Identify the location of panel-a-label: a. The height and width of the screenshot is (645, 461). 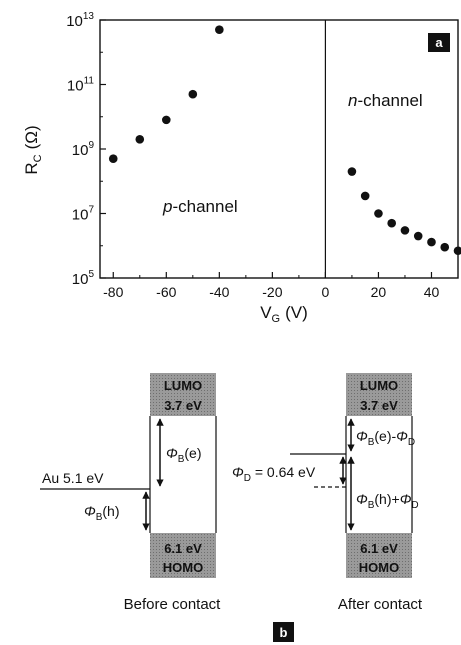
(439, 42).